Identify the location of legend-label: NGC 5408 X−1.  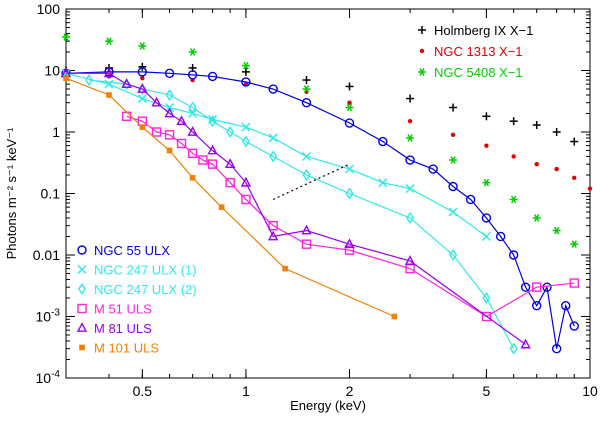
(478, 72).